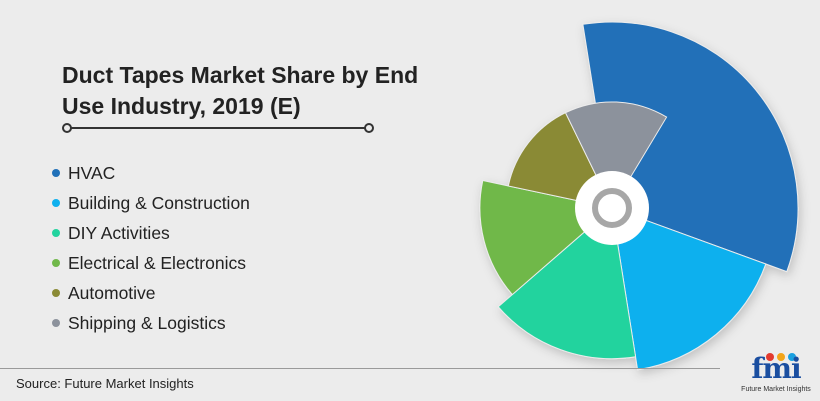 Image resolution: width=820 pixels, height=401 pixels. Describe the element at coordinates (92, 172) in the screenshot. I see `legend-label: HVAC` at that location.